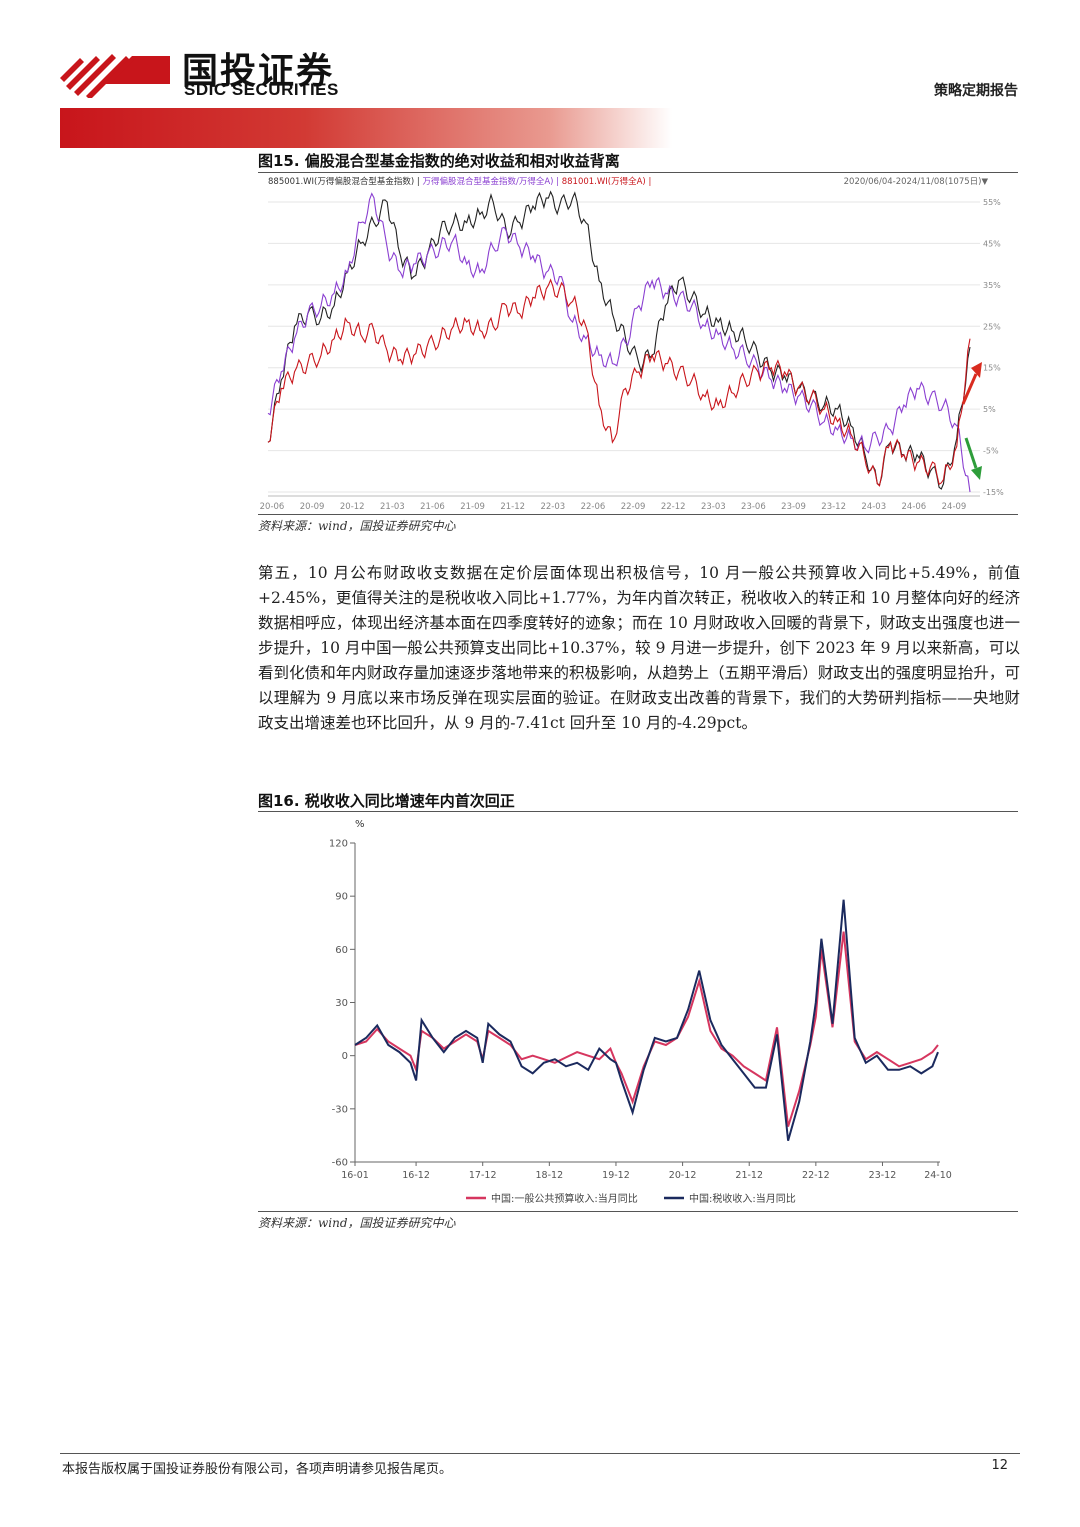  Describe the element at coordinates (638, 811) in the screenshot. I see `figure16-top-rule` at that location.